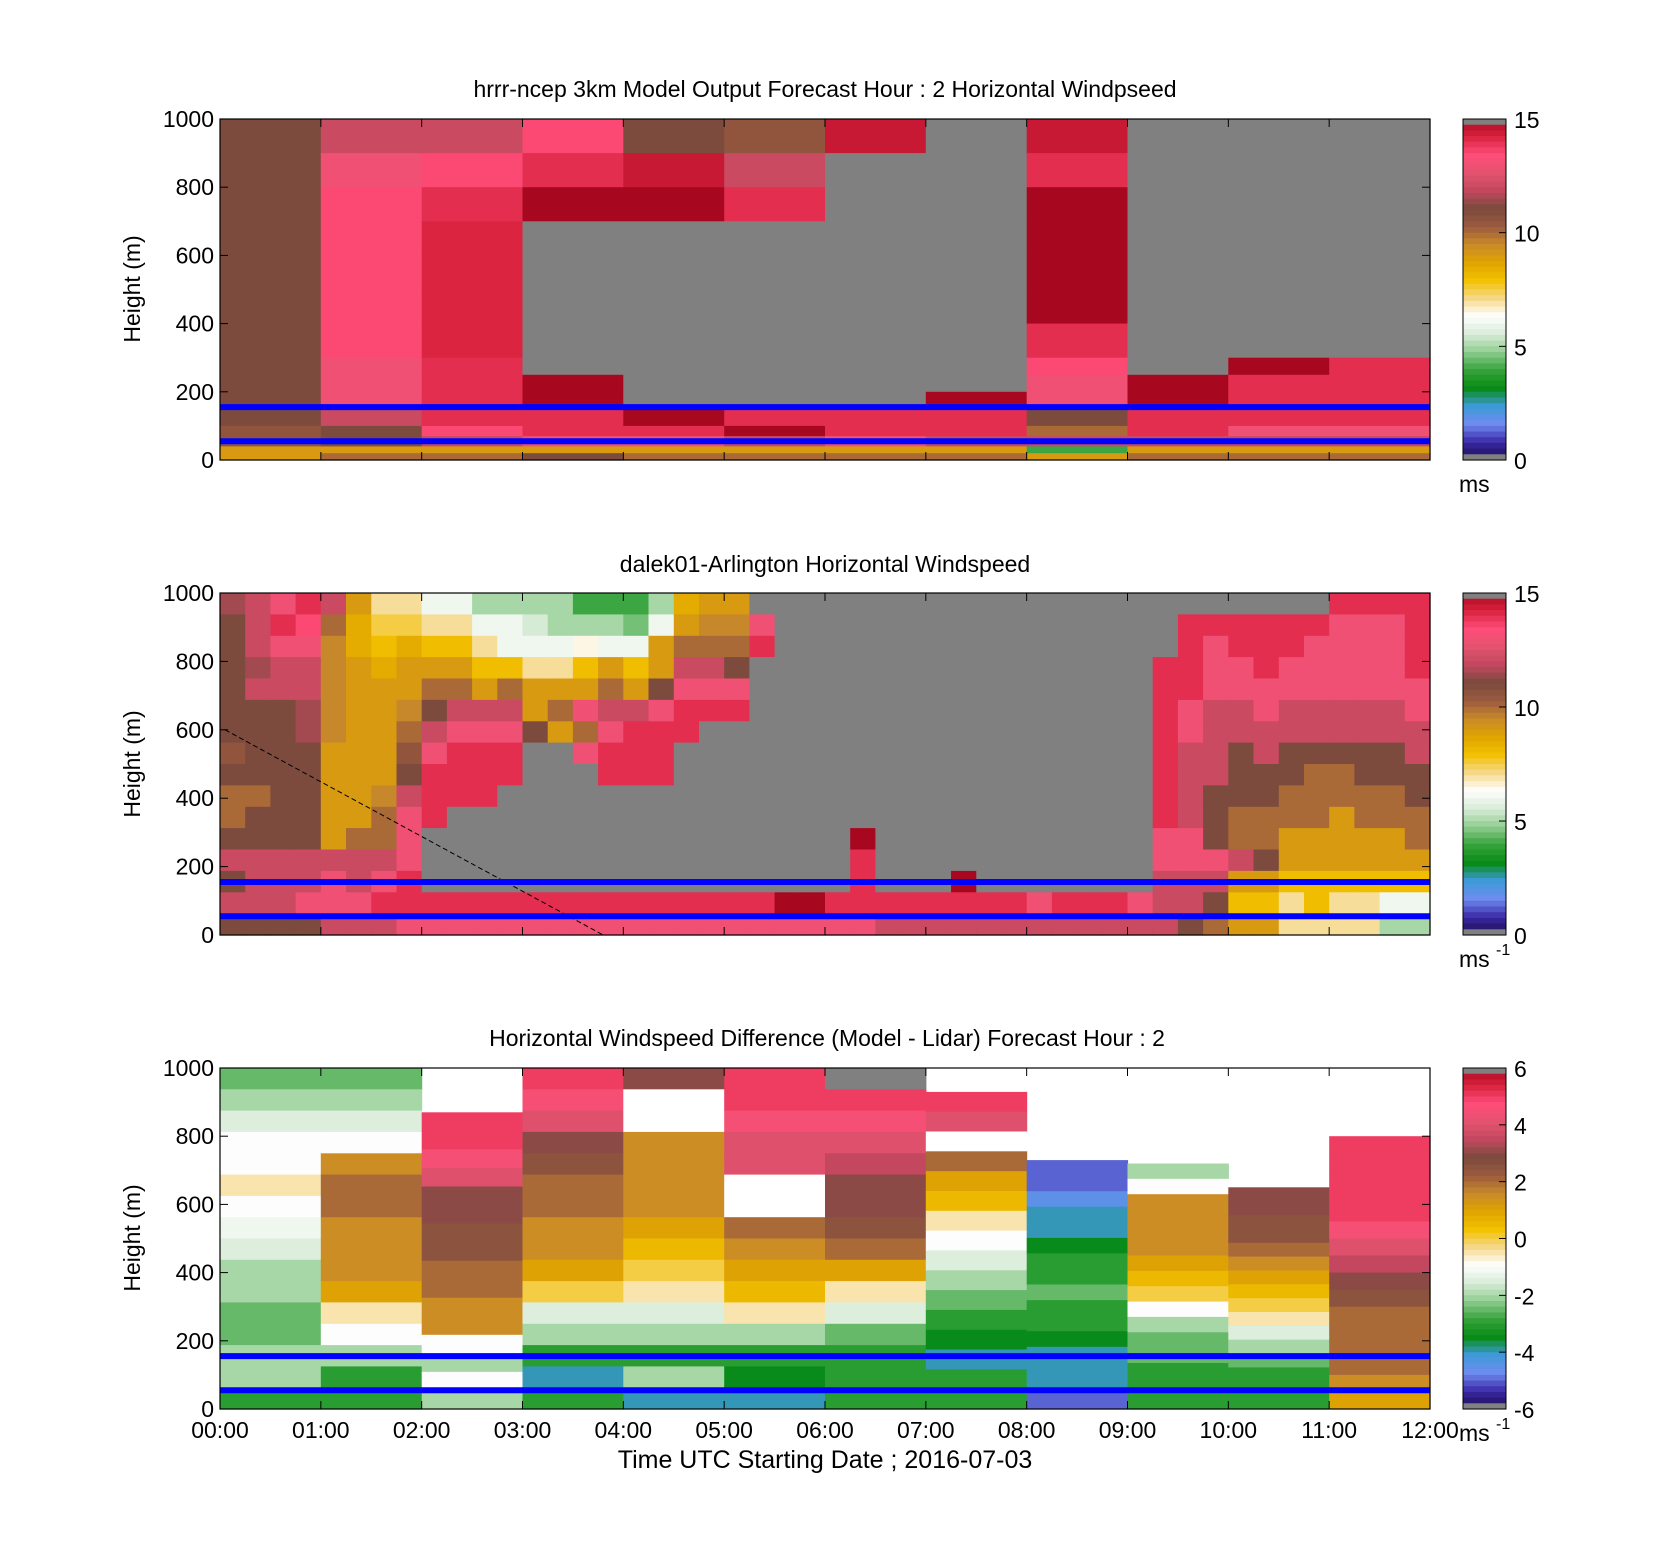 The width and height of the screenshot is (1680, 1561). What do you see at coordinates (1524, 1410) in the screenshot?
I see `colorbar-tick-label: -6` at bounding box center [1524, 1410].